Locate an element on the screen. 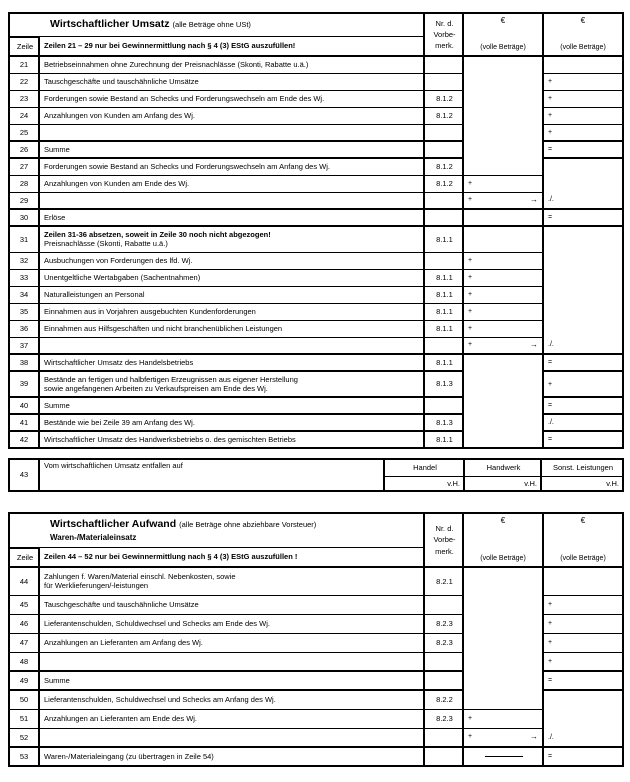 Image resolution: width=630 pixels, height=782 pixels. description-cell: Anzahlungen von Kunden am Ende des Wj. is located at coordinates (231, 183).